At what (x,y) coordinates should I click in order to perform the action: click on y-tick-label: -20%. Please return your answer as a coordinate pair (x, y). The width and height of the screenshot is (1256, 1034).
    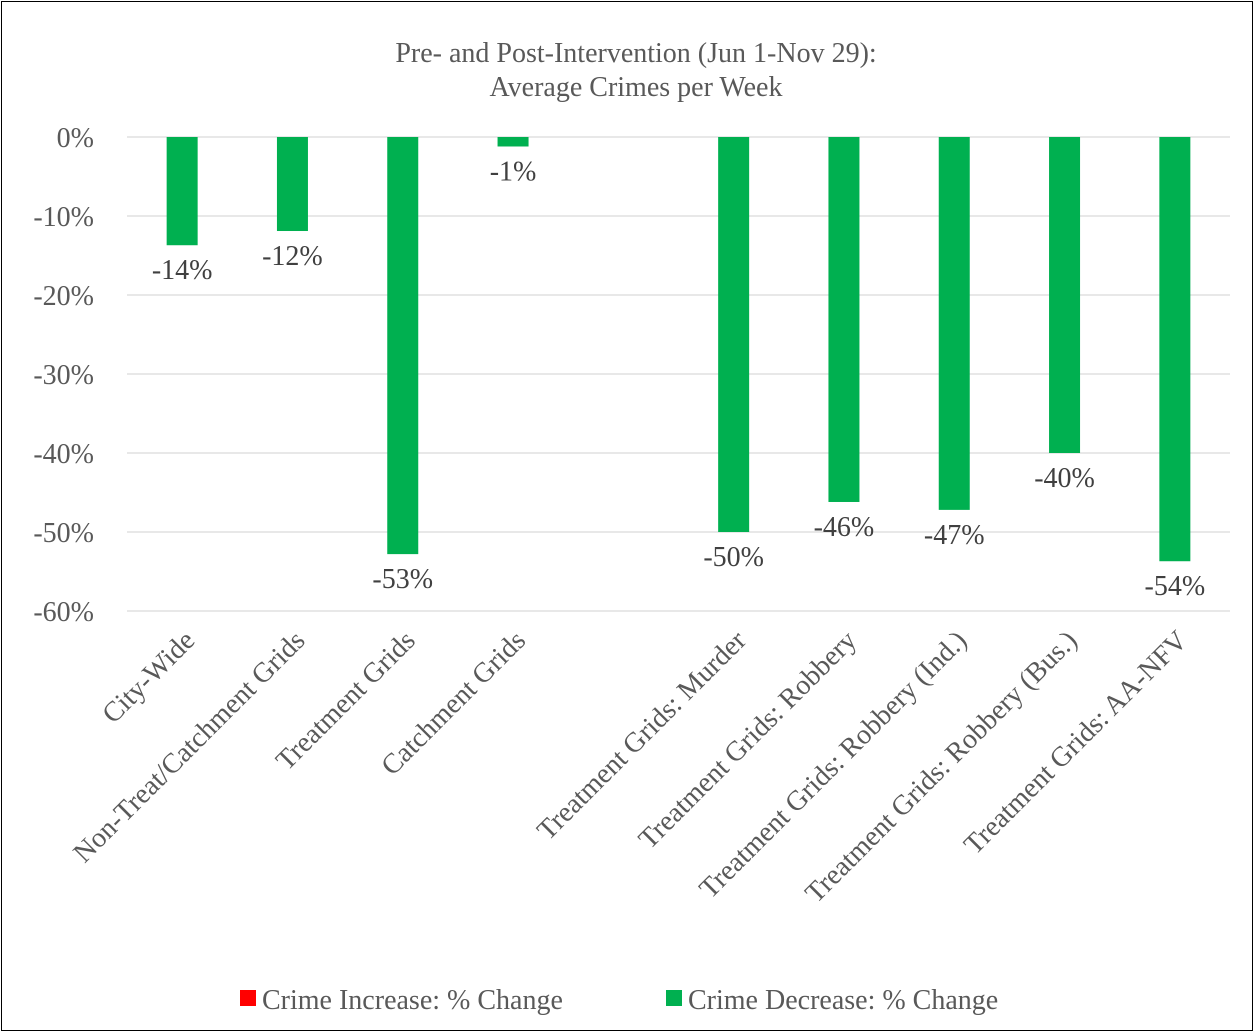
    Looking at the image, I should click on (63, 296).